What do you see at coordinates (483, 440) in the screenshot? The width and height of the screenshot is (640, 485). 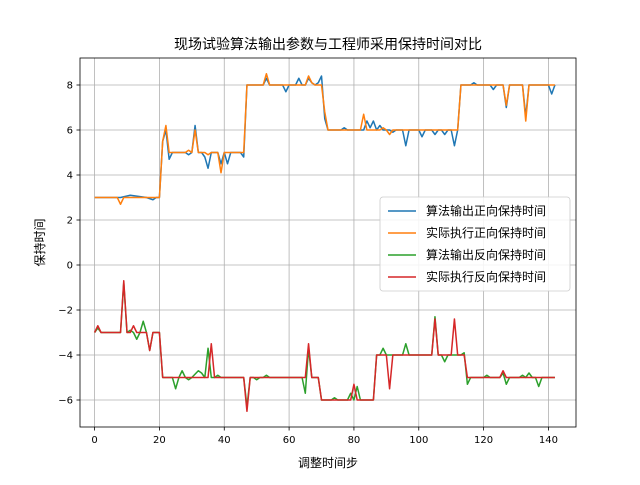 I see `x-tick-label: 120` at bounding box center [483, 440].